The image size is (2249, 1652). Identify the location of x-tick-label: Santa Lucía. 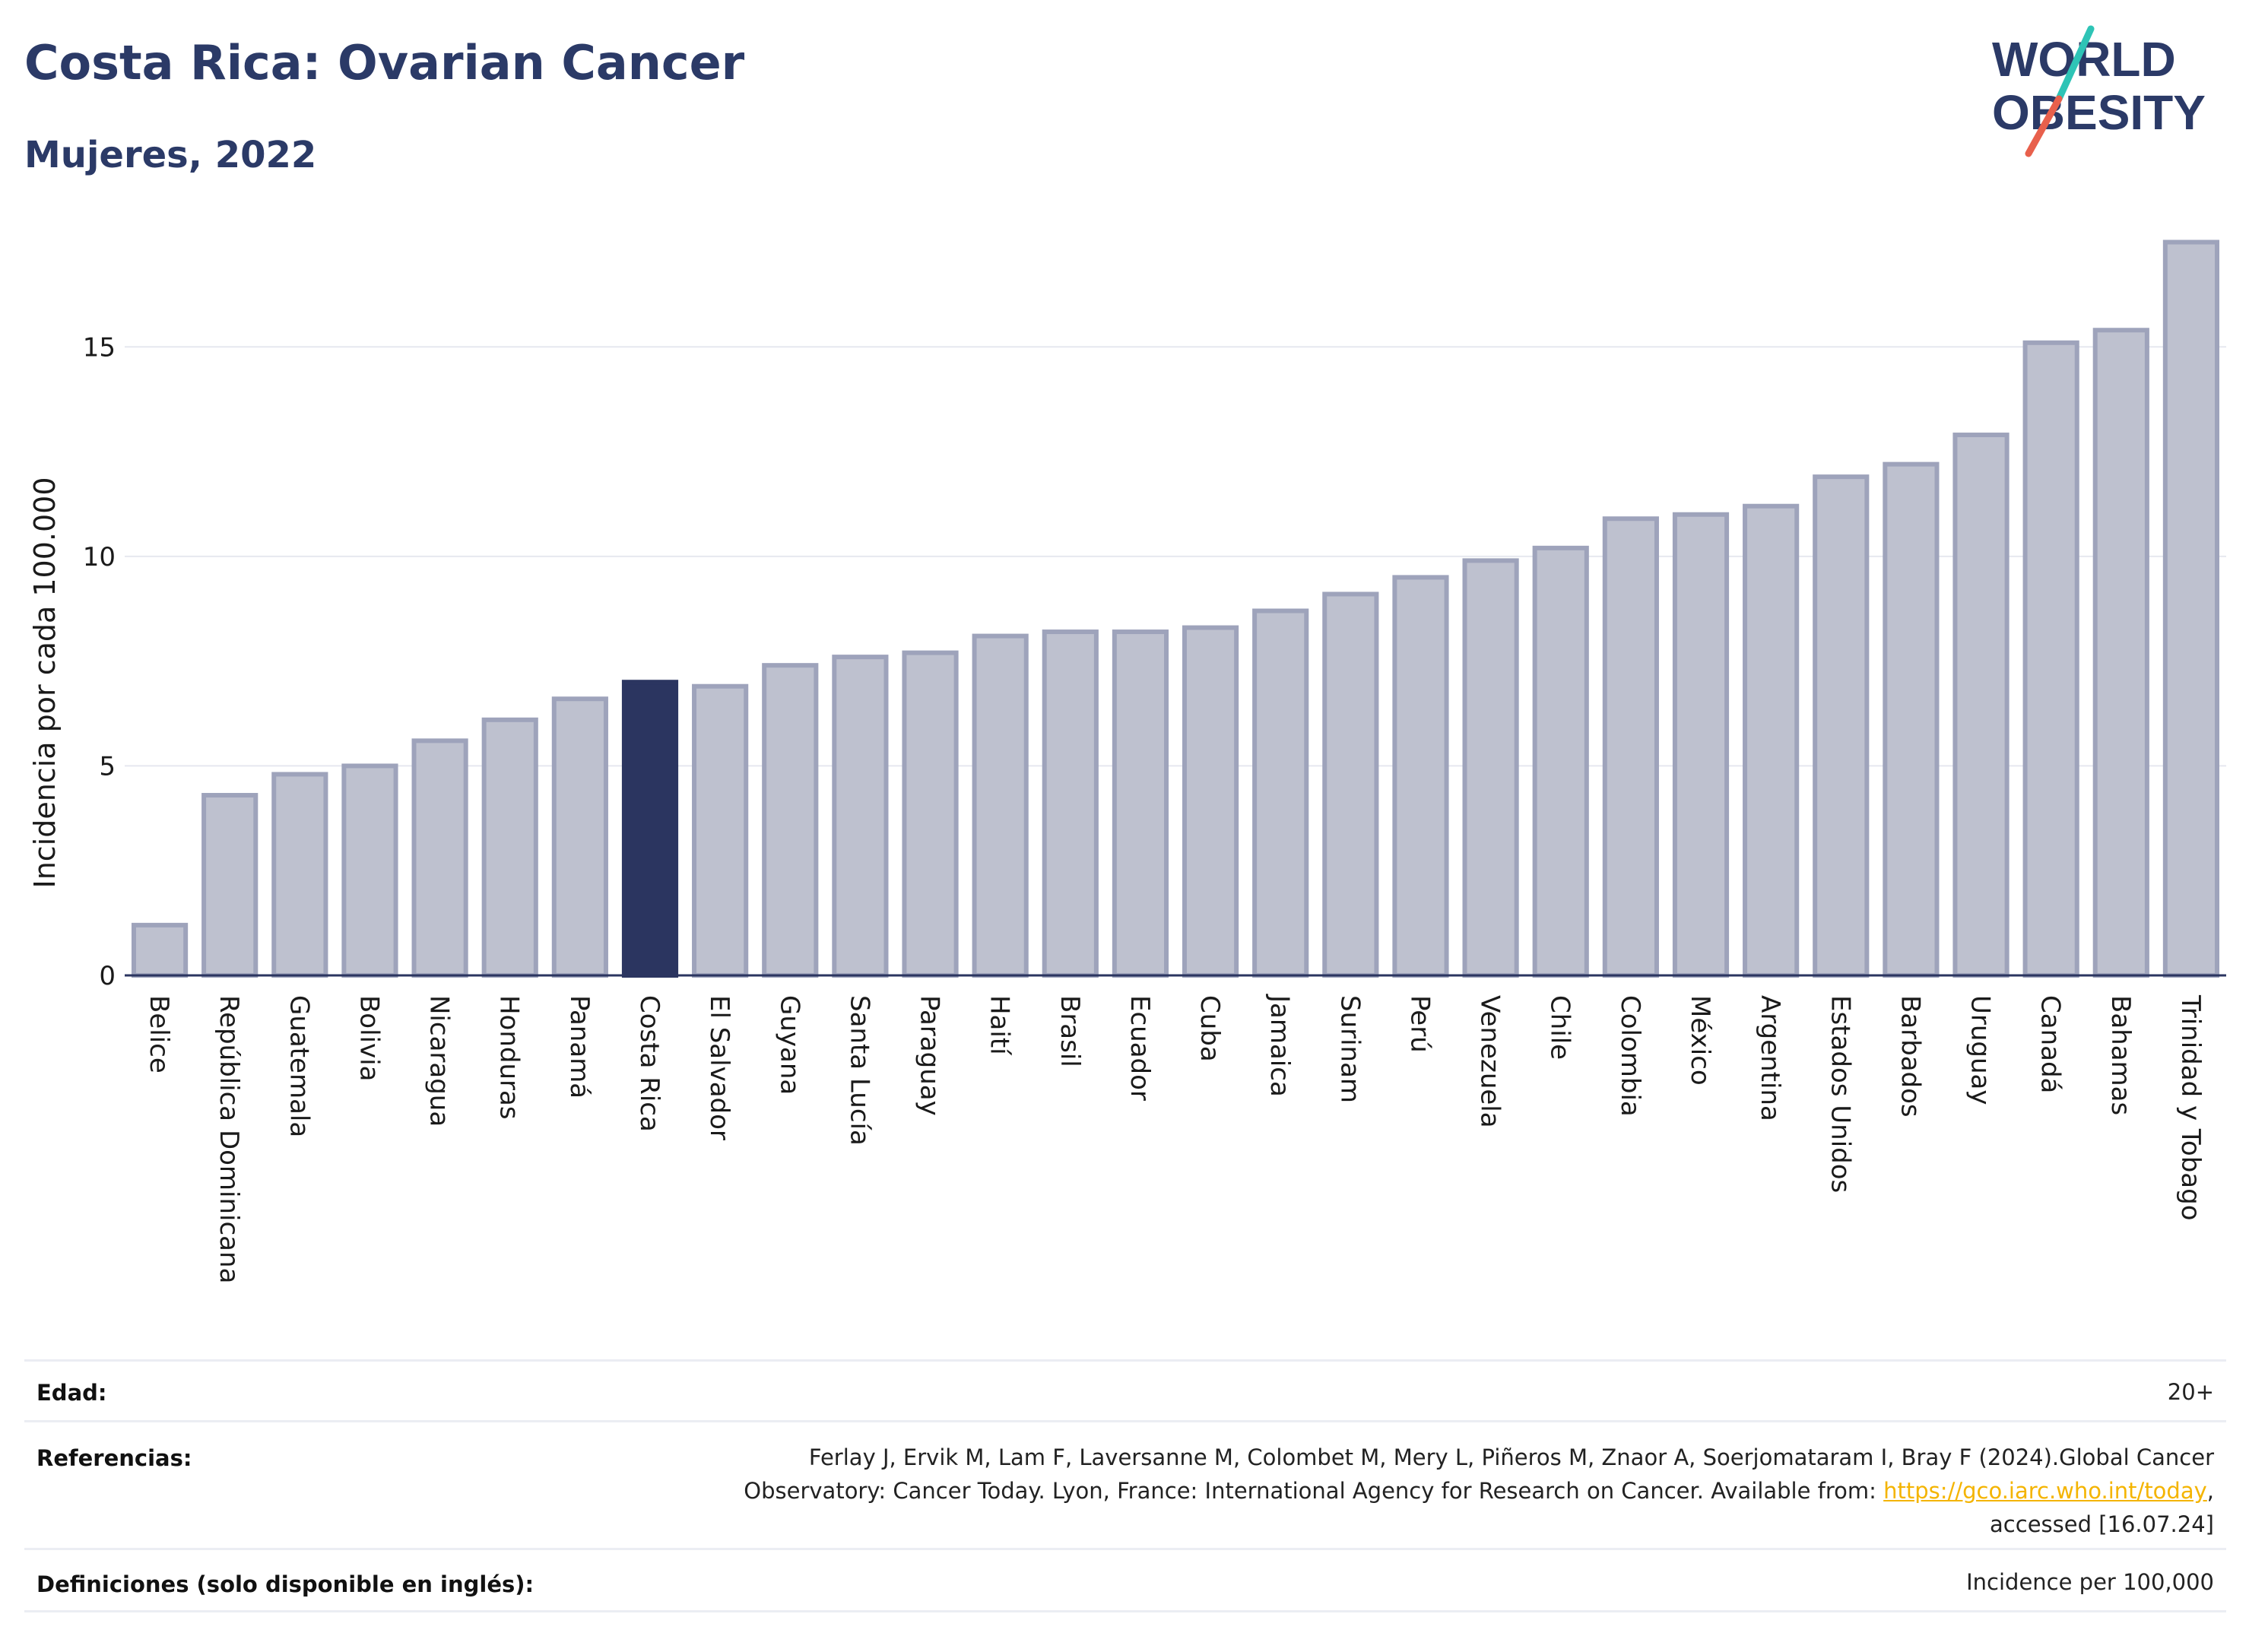
(859, 1070).